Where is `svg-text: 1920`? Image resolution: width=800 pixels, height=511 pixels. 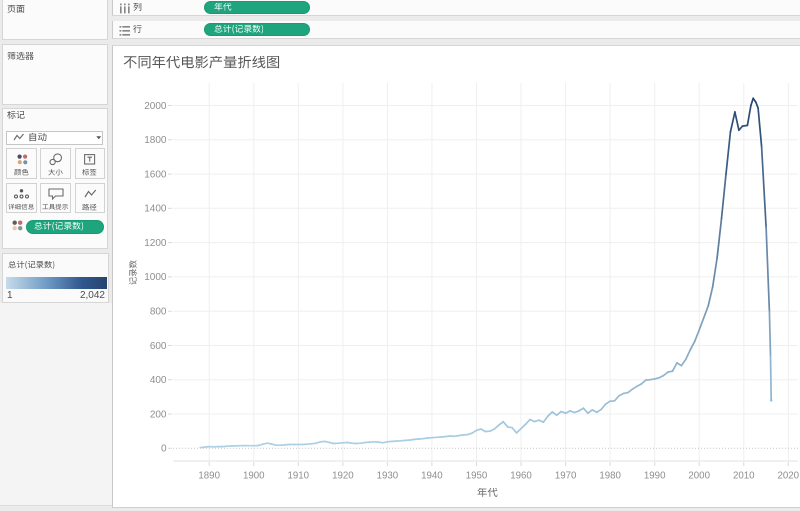
svg-text: 1920 is located at coordinates (343, 476).